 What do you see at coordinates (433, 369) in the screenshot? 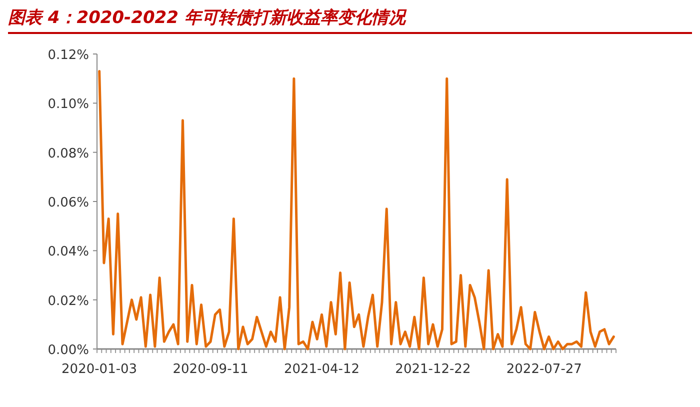
I see `x-tick-label: 2021-12-22` at bounding box center [433, 369].